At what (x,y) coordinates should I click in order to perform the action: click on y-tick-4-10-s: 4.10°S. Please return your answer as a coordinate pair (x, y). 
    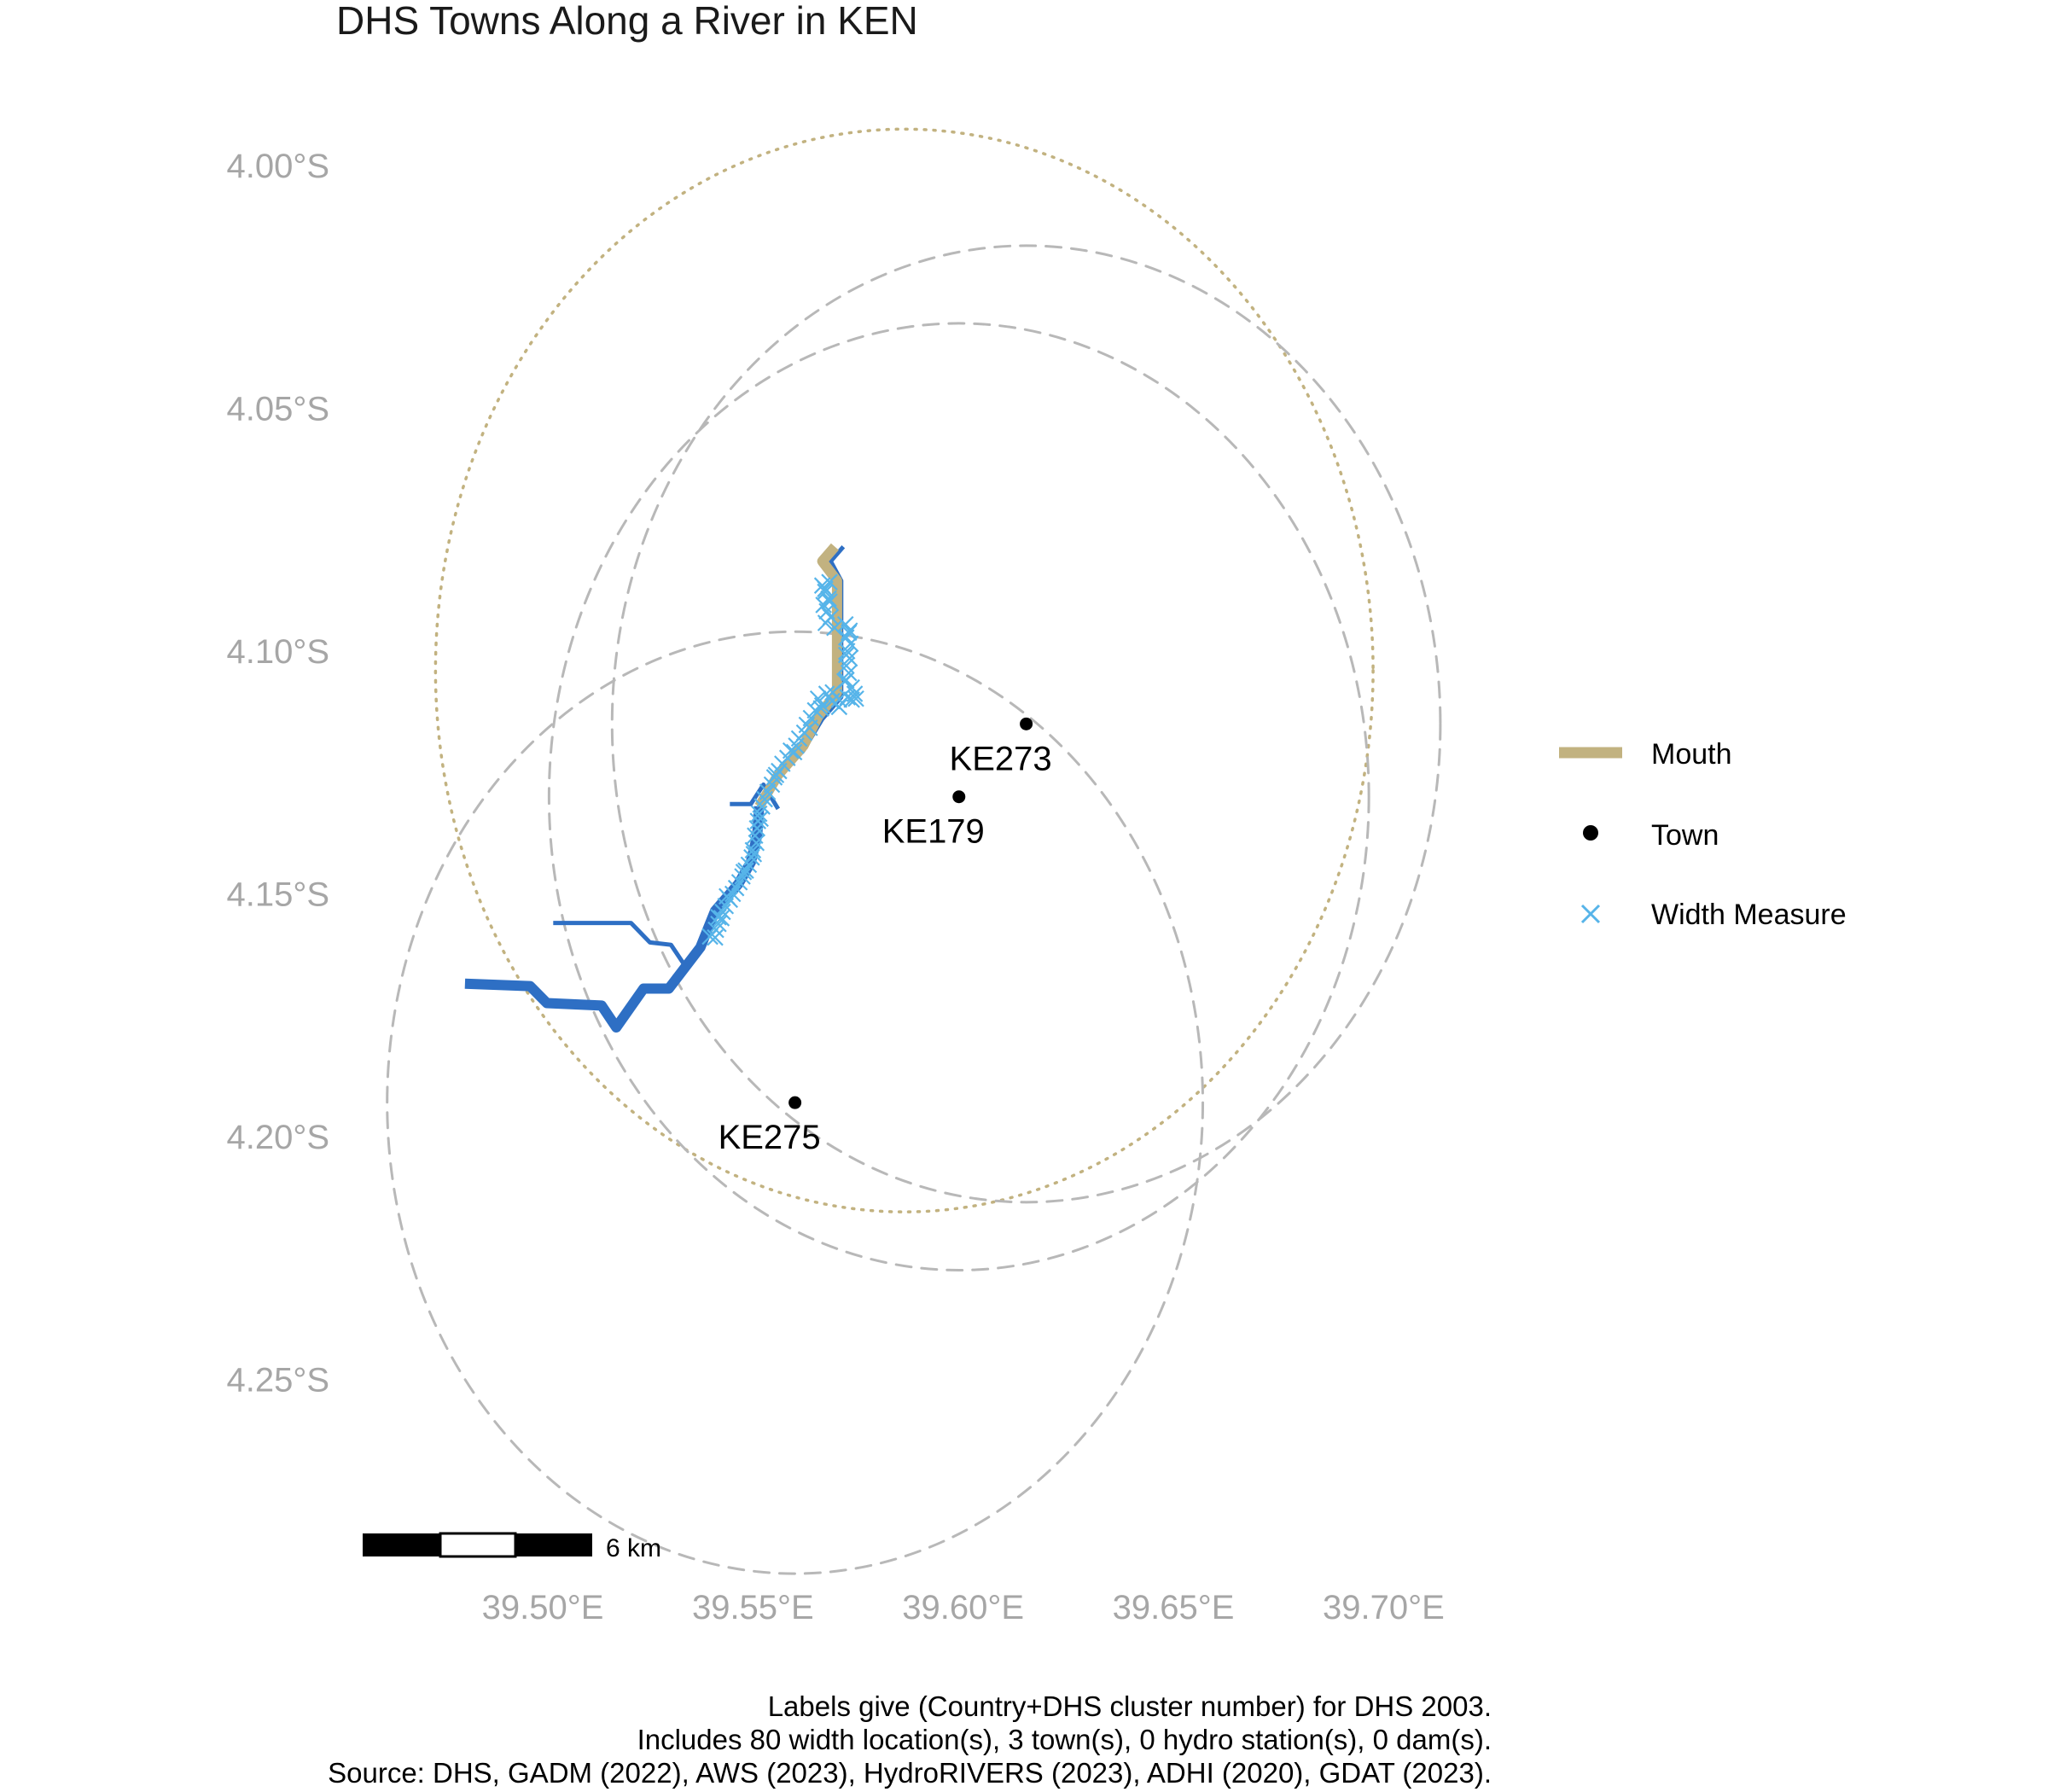
    Looking at the image, I should click on (277, 652).